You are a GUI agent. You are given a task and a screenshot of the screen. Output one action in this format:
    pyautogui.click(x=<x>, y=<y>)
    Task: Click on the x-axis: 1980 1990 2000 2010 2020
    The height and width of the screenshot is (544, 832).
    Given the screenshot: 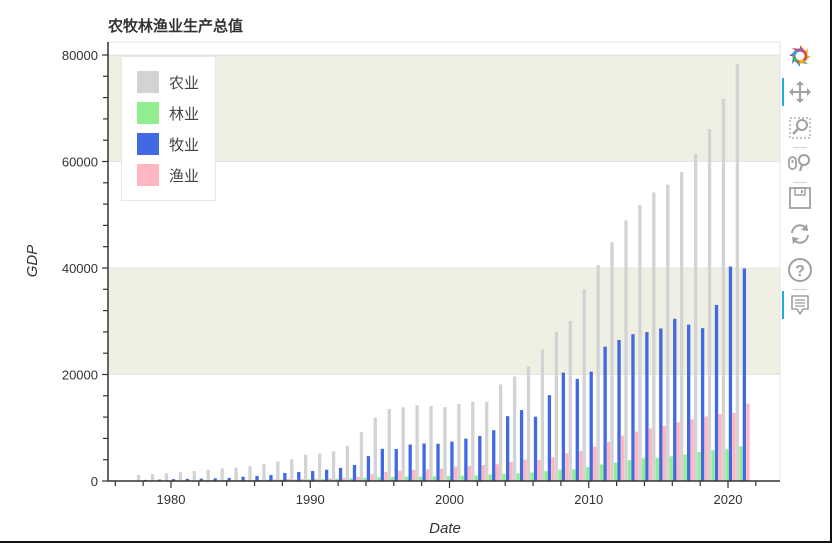 What is the action you would take?
    pyautogui.click(x=444, y=493)
    